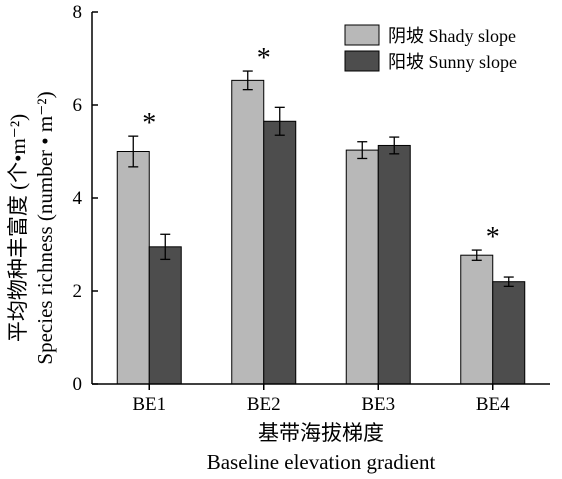 The height and width of the screenshot is (479, 562). I want to click on x-tick-label: BE1, so click(149, 404).